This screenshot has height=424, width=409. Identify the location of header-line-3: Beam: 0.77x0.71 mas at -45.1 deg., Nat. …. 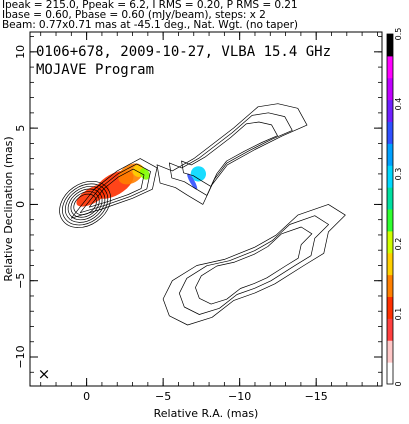
(150, 25).